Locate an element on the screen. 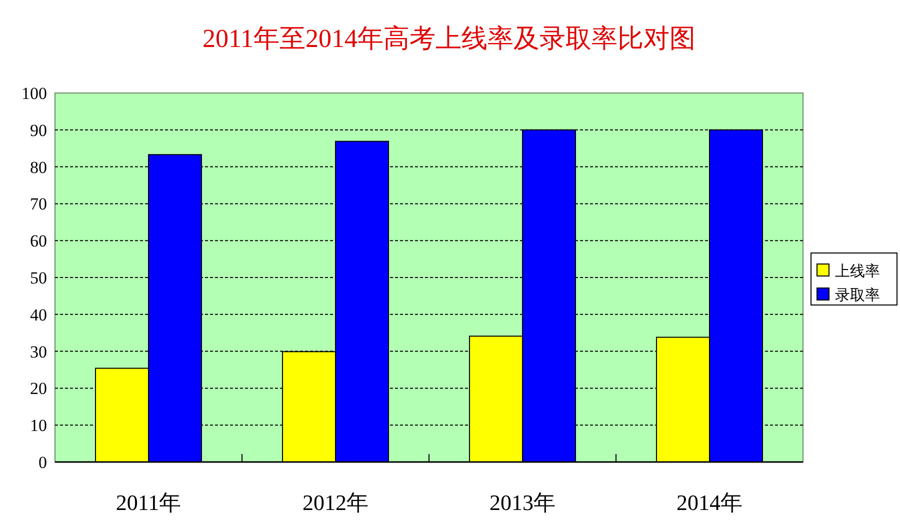 The height and width of the screenshot is (524, 900). y-tick-label: 80 is located at coordinates (38, 167).